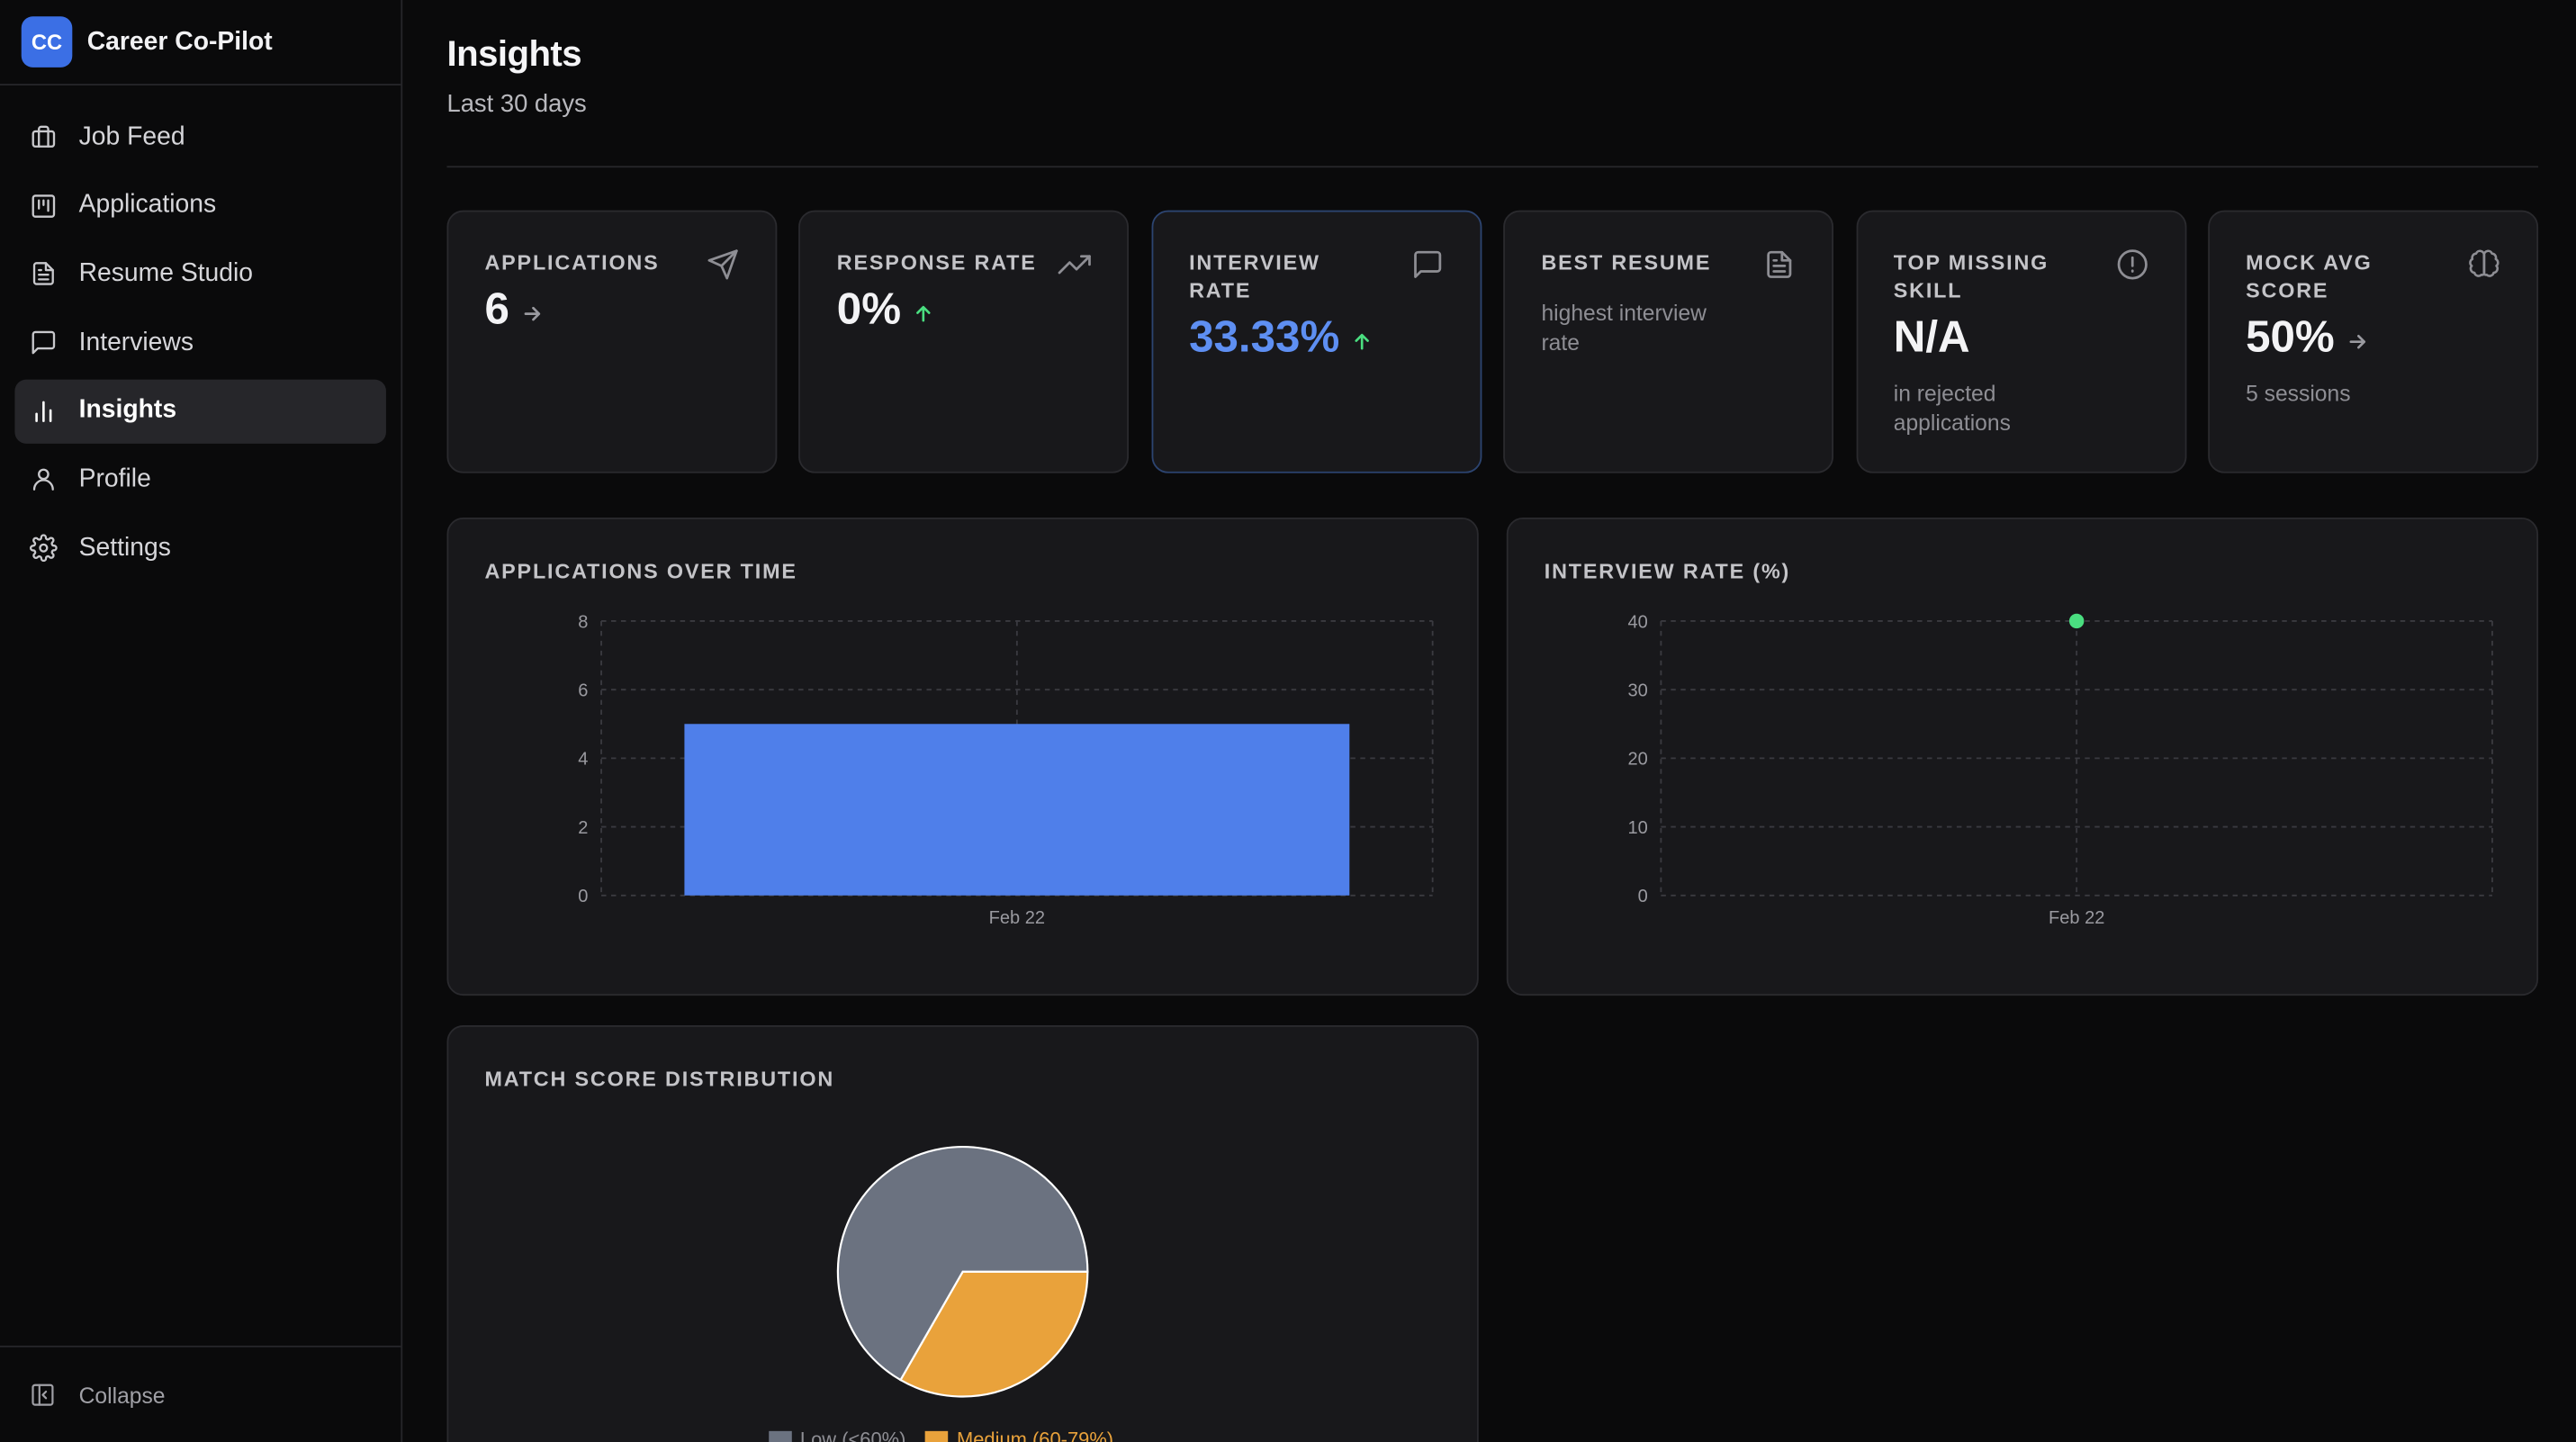  What do you see at coordinates (200, 411) in the screenshot?
I see `sidebar-item-insights: Insights` at bounding box center [200, 411].